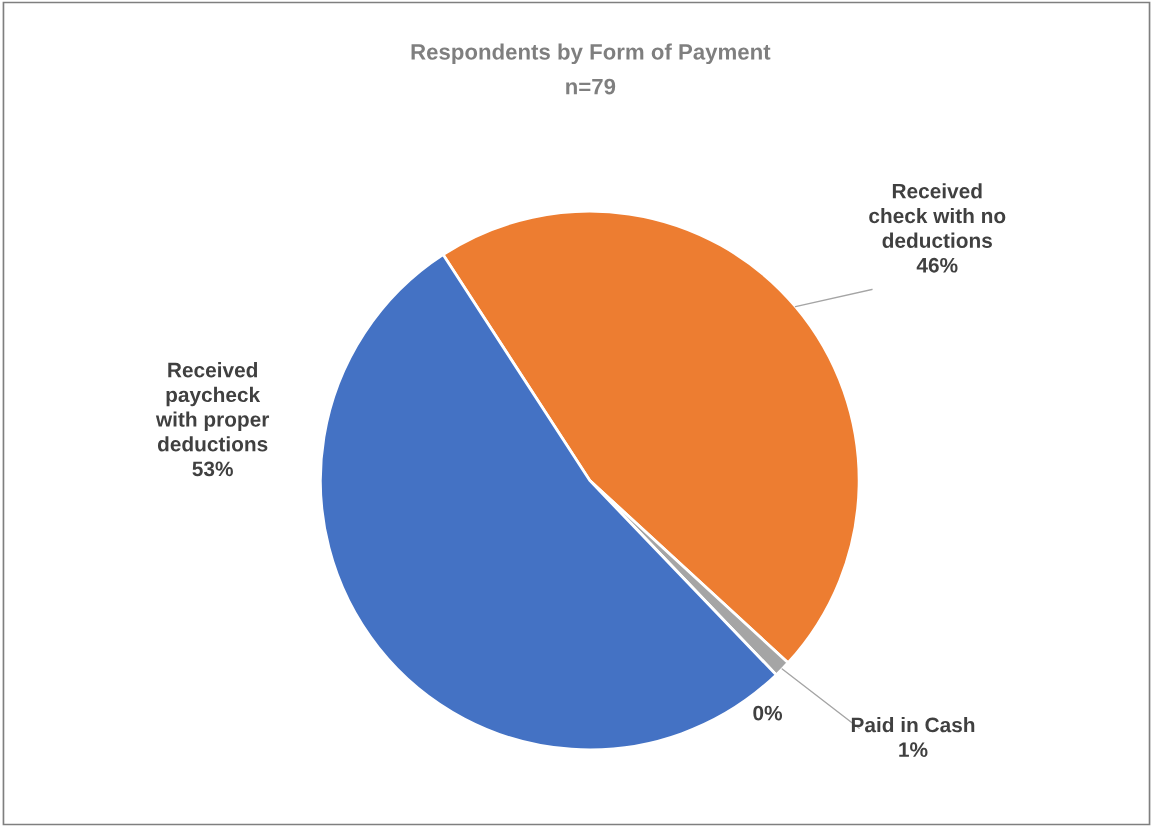 The image size is (1153, 827). Describe the element at coordinates (212, 469) in the screenshot. I see `data-label: 53%` at that location.